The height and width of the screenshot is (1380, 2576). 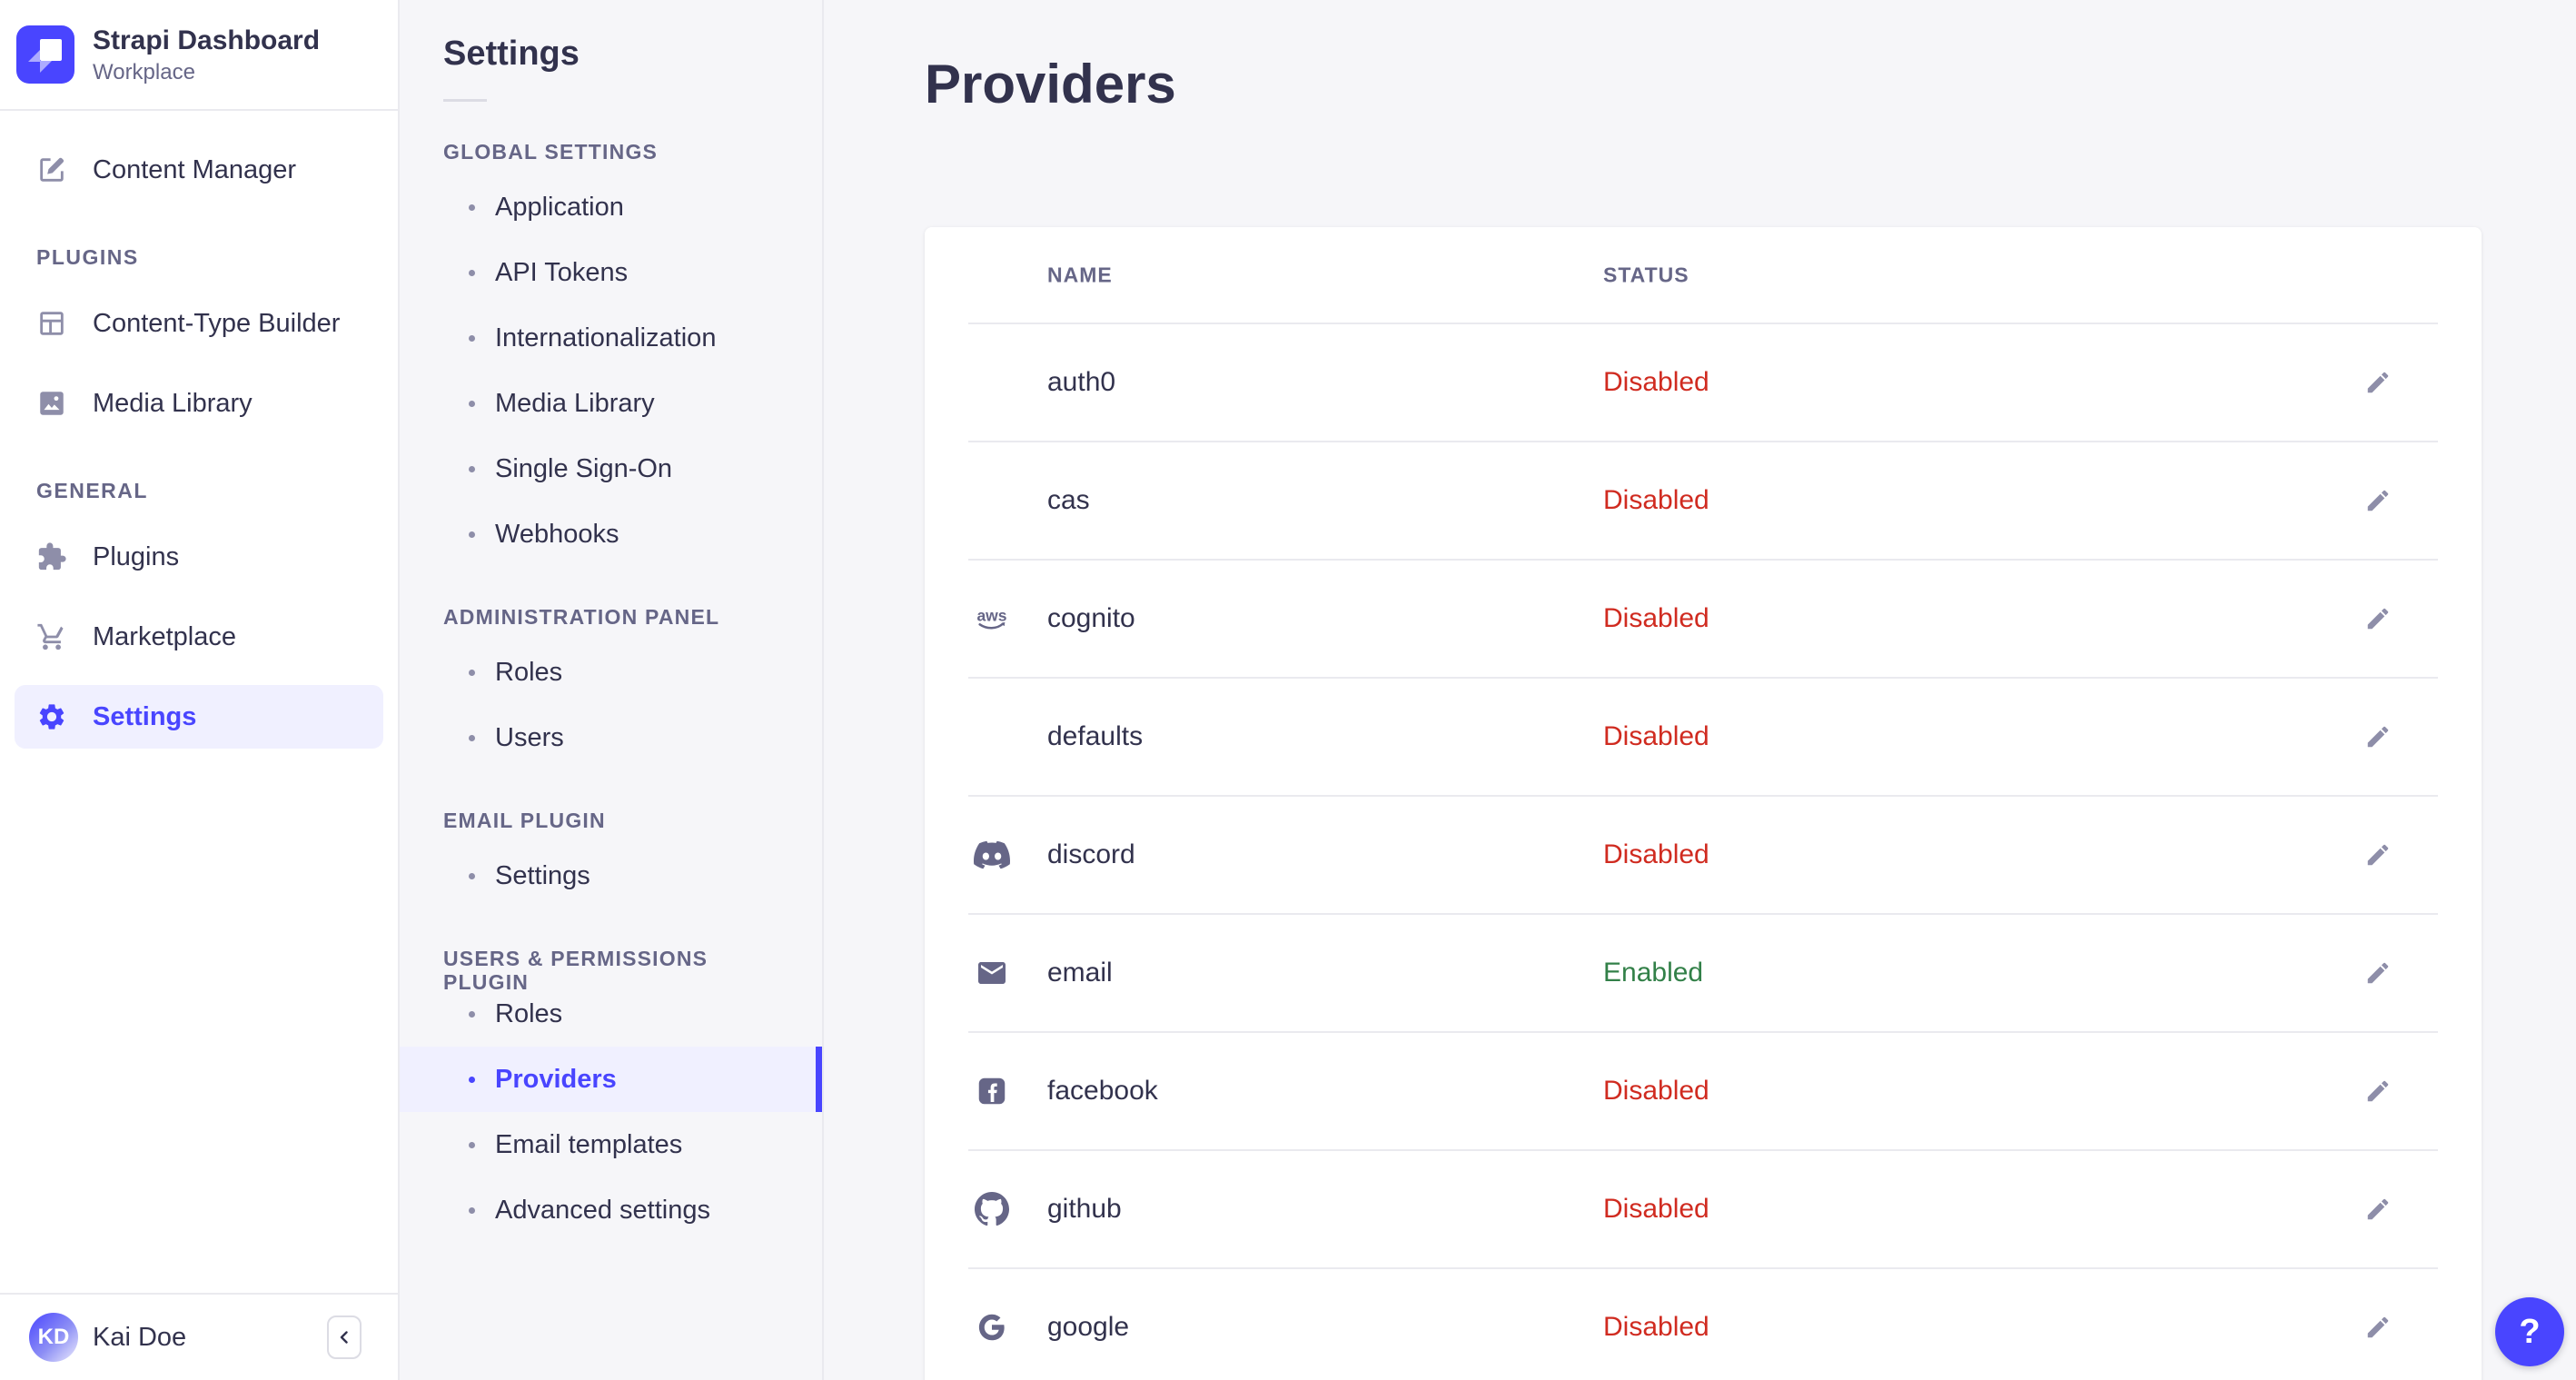 I want to click on sidebar-item-marketplace: Marketplace, so click(x=199, y=637).